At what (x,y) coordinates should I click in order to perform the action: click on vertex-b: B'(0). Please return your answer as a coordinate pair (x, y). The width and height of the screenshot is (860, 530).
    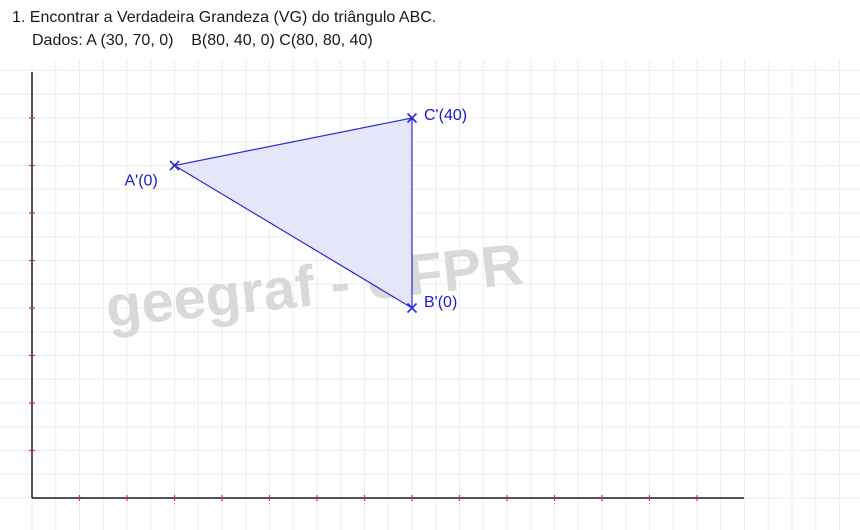
    Looking at the image, I should click on (431, 304).